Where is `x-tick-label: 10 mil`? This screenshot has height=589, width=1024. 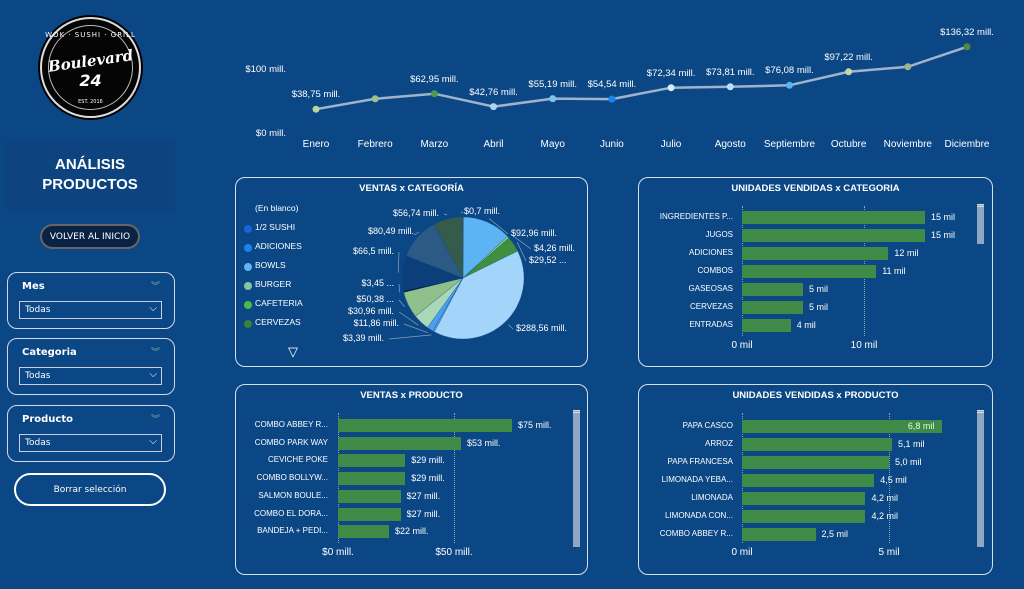
x-tick-label: 10 mil is located at coordinates (864, 345).